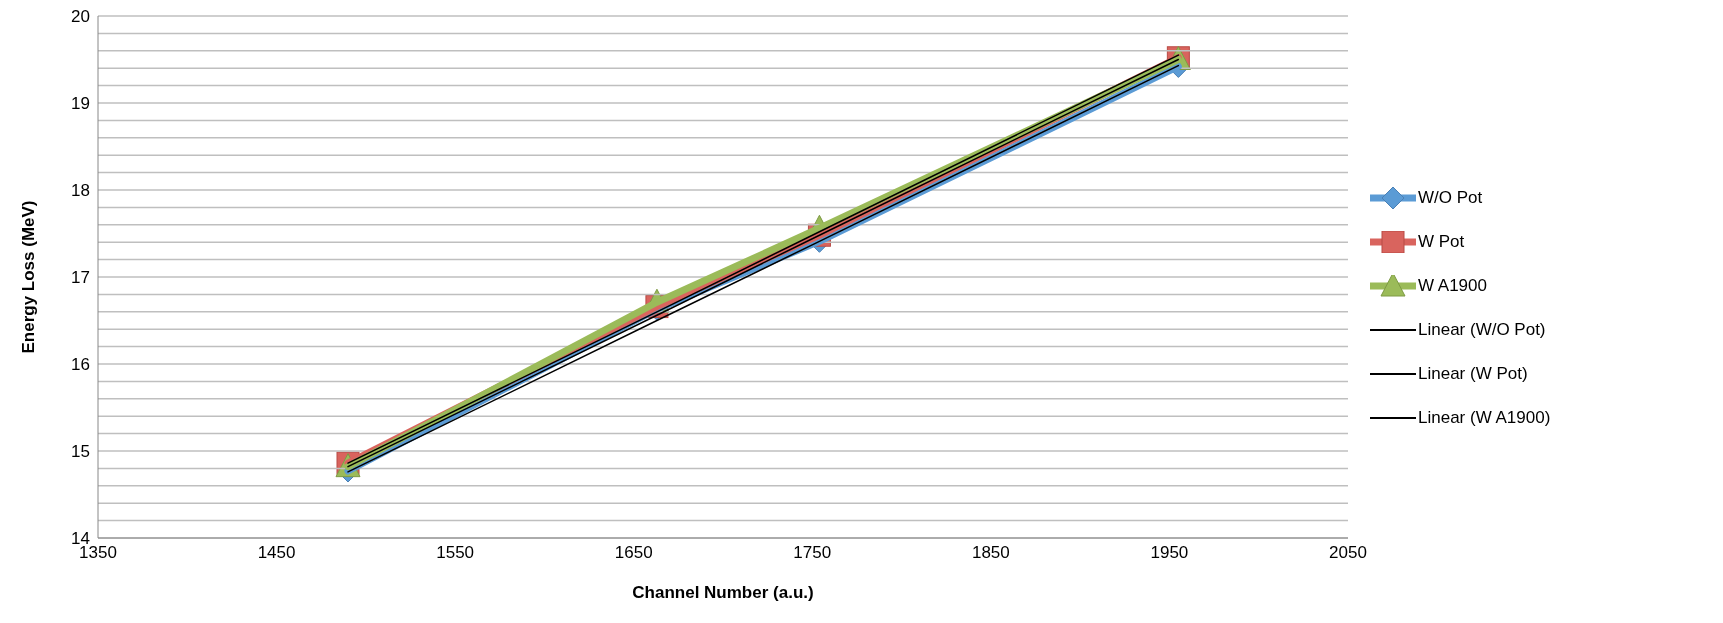  I want to click on y-tick-label: 15, so click(80, 452).